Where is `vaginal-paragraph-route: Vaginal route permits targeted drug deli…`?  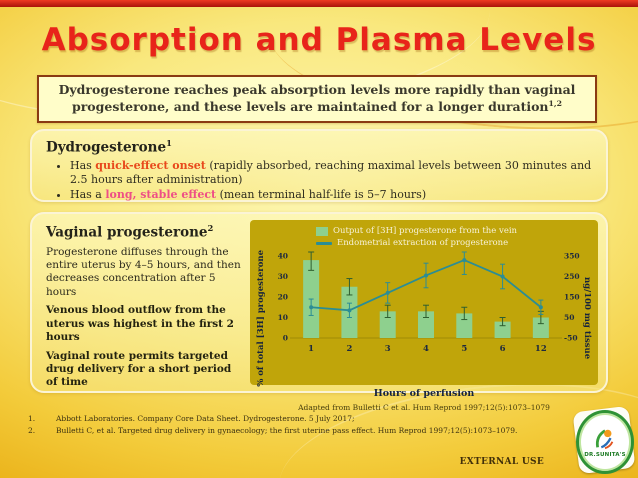 vaginal-paragraph-route: Vaginal route permits targeted drug deli… is located at coordinates (139, 369).